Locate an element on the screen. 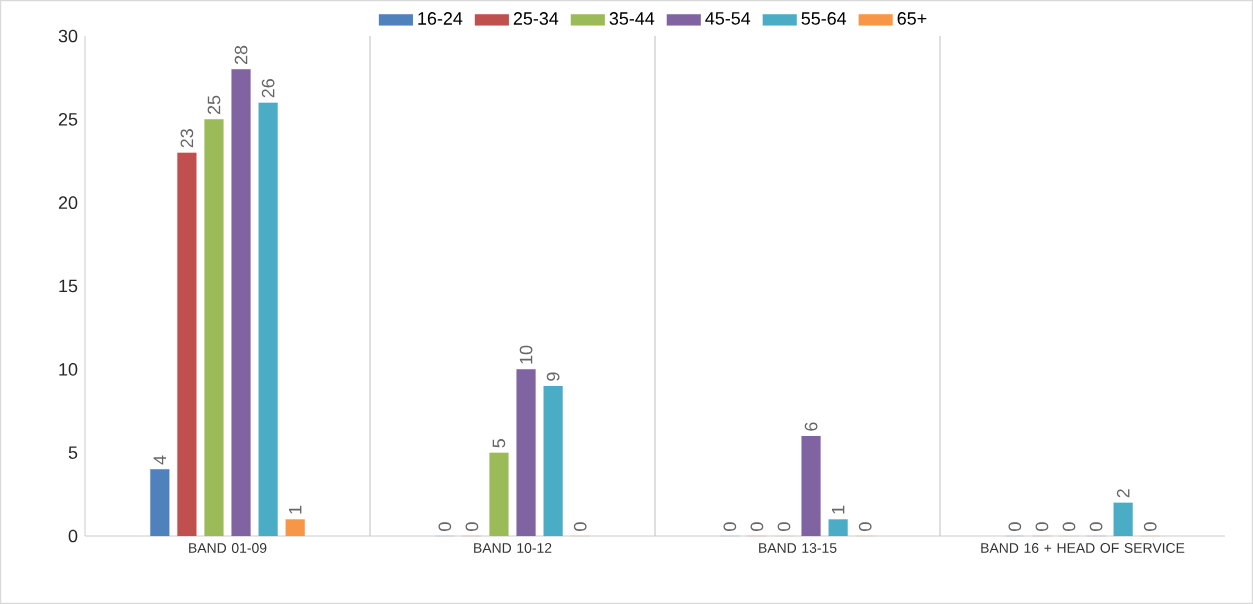 This screenshot has width=1253, height=604. y-tick-label: 25 is located at coordinates (68, 119).